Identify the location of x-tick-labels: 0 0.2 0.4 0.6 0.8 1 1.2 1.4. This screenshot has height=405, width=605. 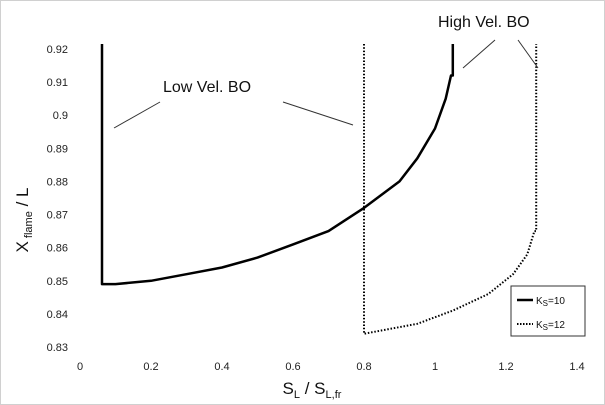
(331, 367).